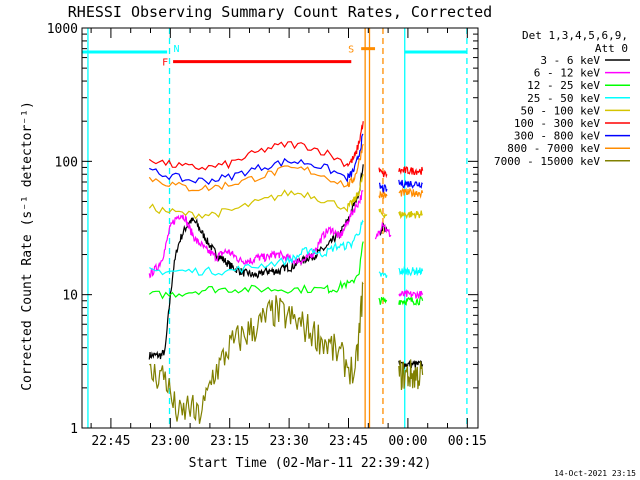  Describe the element at coordinates (563, 85) in the screenshot. I see `legend-label: 12 - 25 keV` at that location.